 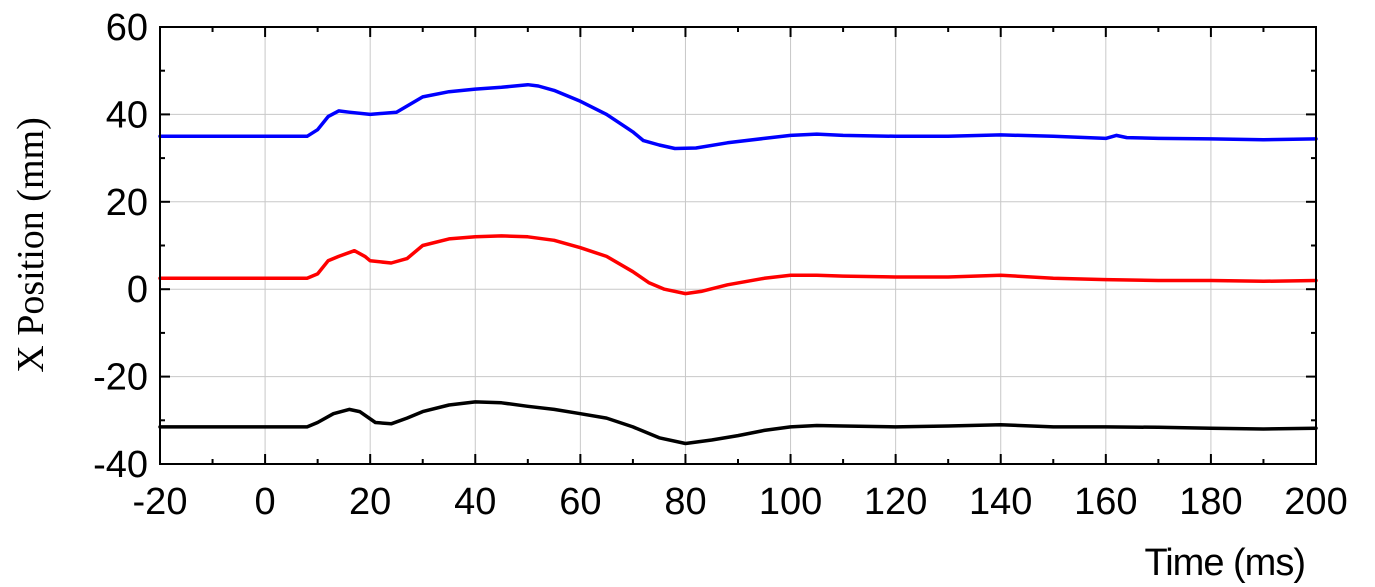 I want to click on x-tick-label: 100, so click(x=790, y=502).